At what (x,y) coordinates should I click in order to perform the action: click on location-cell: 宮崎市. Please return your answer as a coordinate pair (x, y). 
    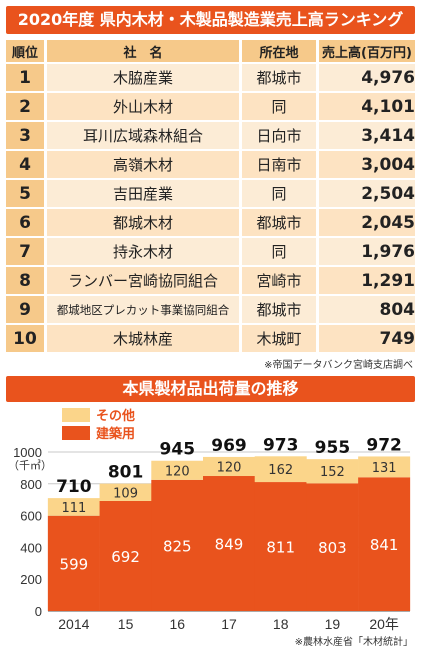
    Looking at the image, I should click on (277, 280).